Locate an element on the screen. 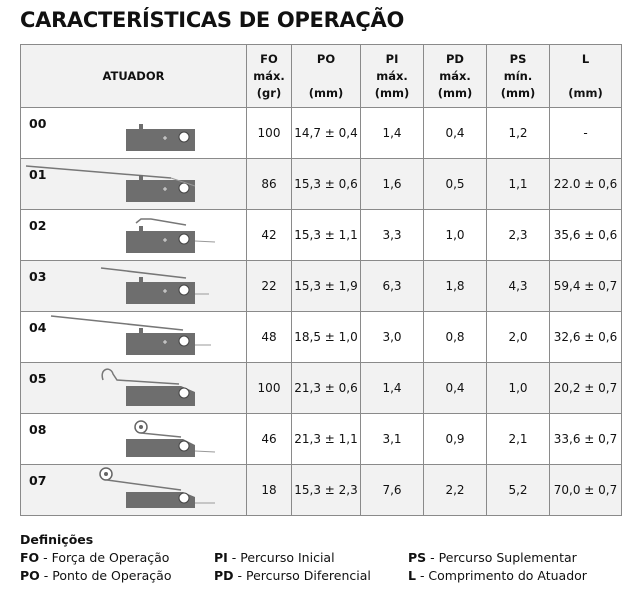 This screenshot has height=608, width=640. definition-text: - Comprimento do Atuador is located at coordinates (501, 575).